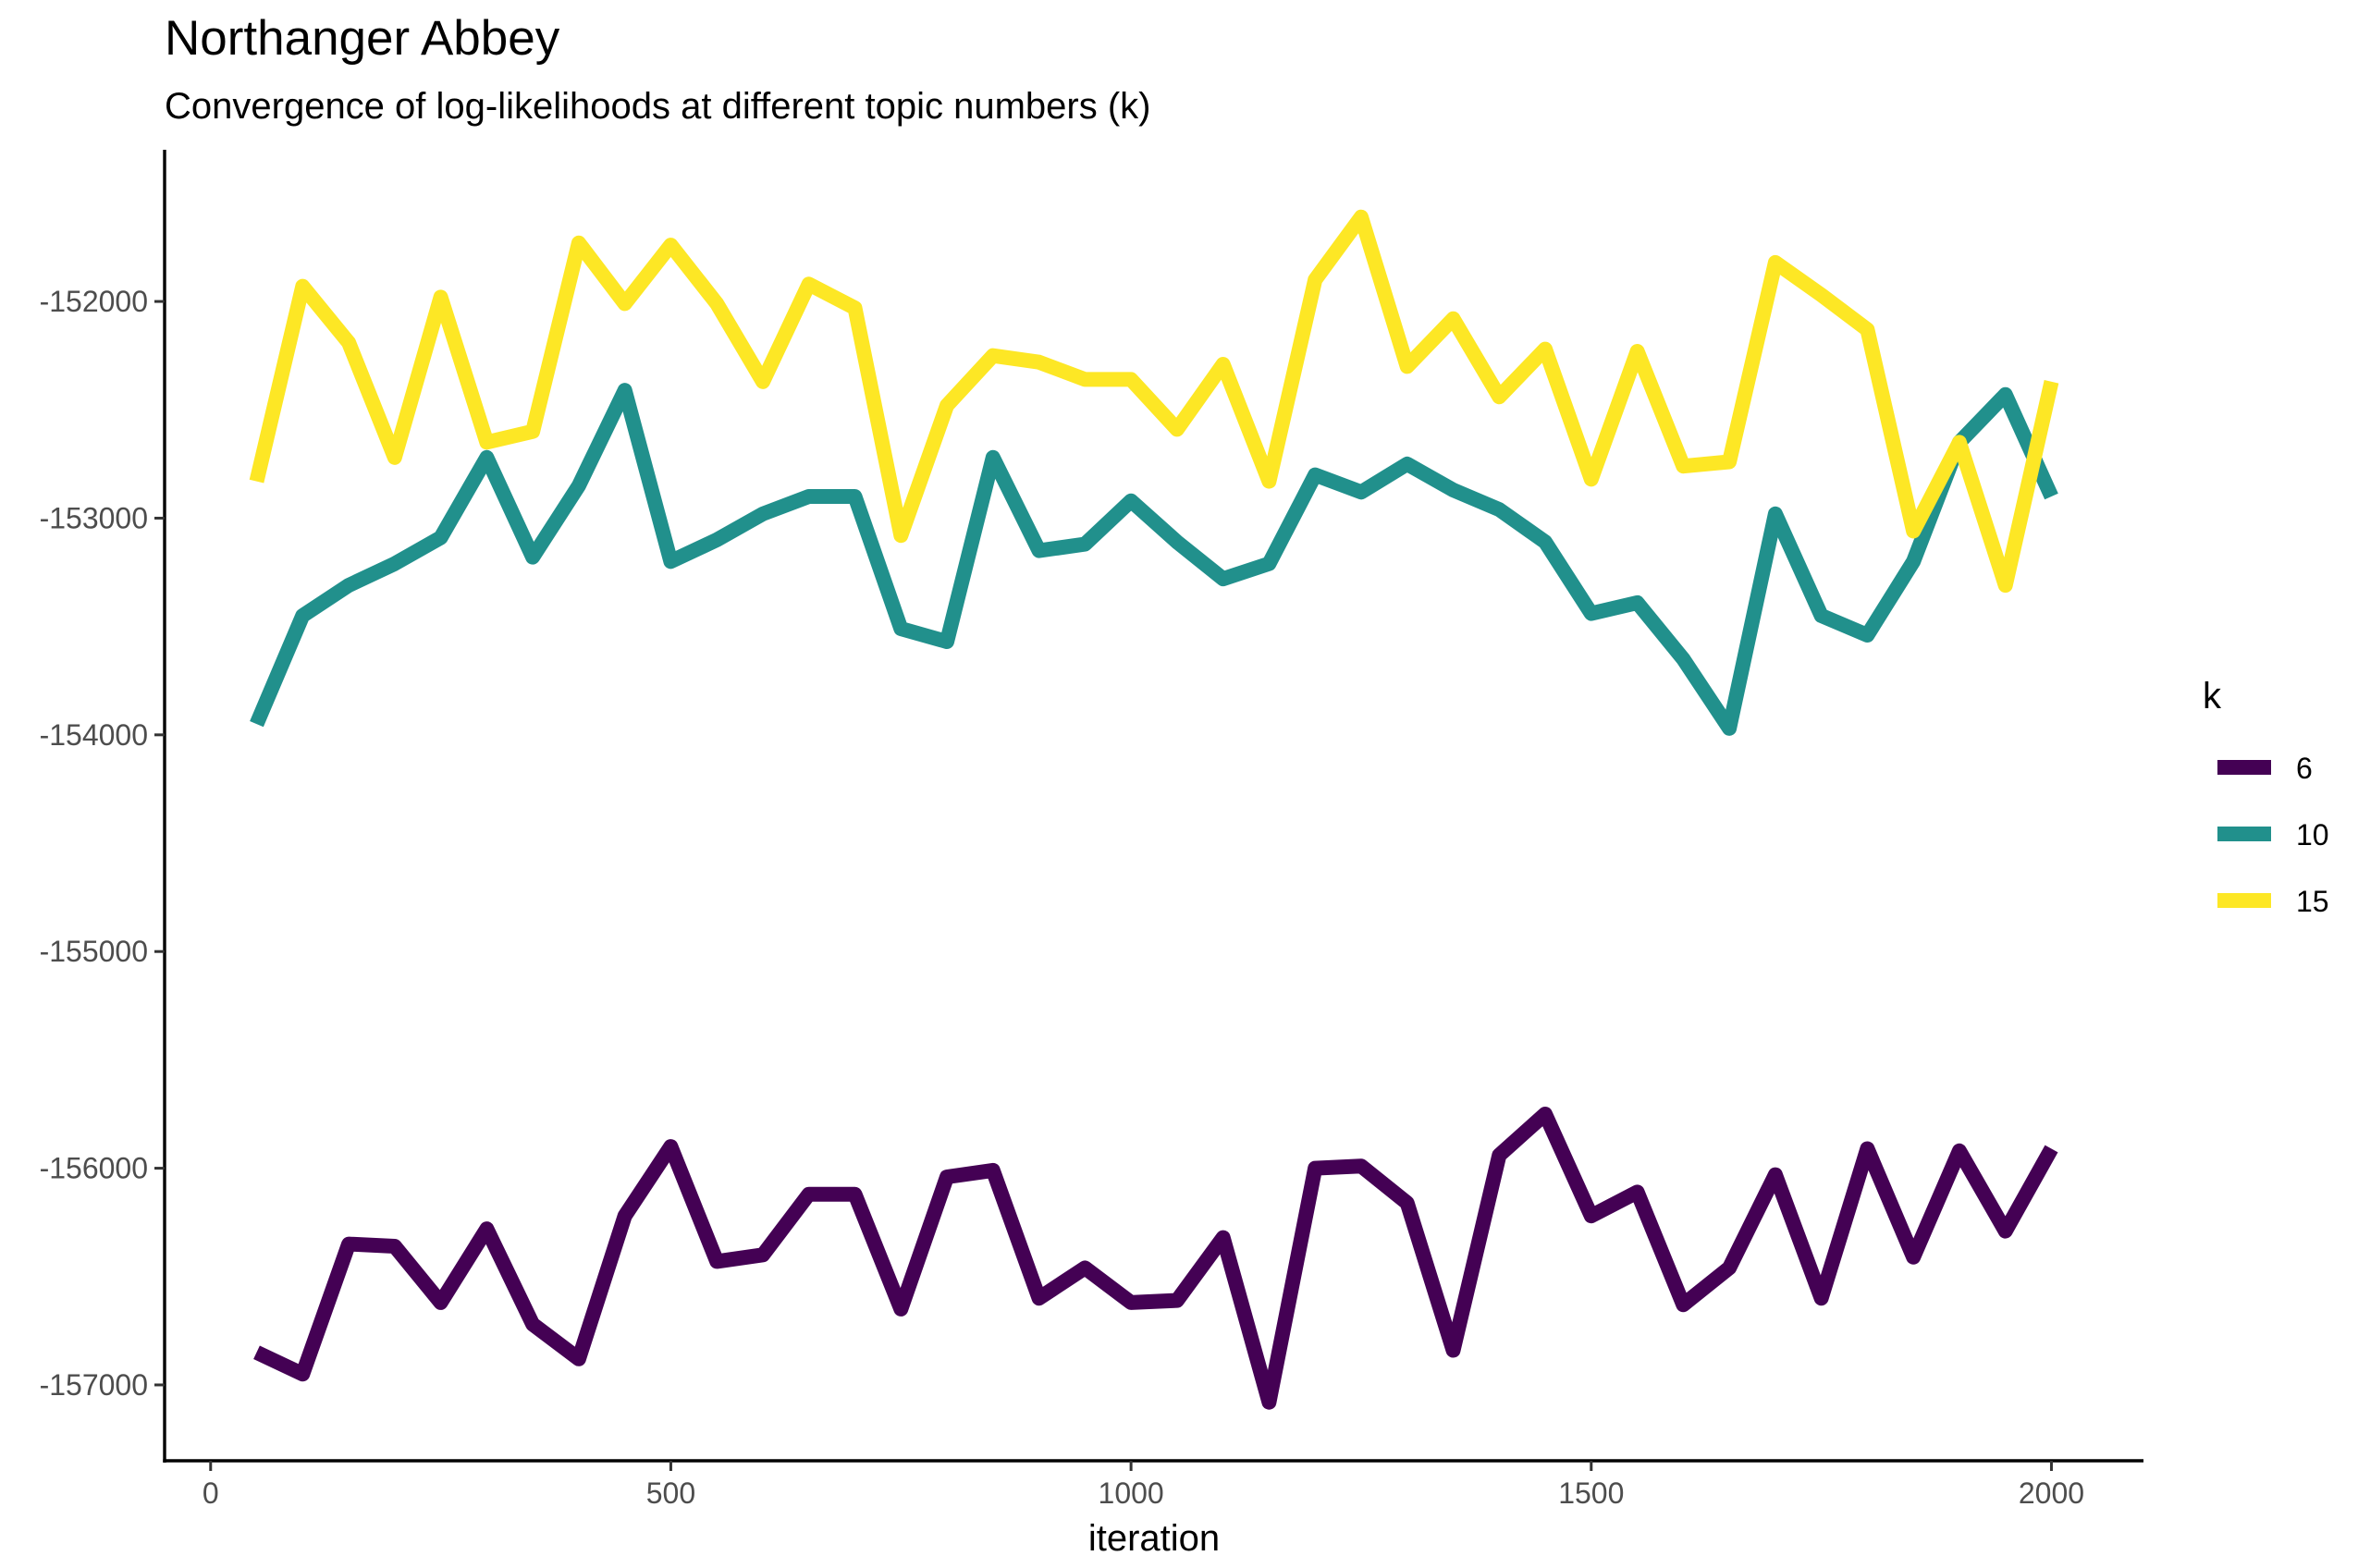 This screenshot has height=1568, width=2358. What do you see at coordinates (2051, 1493) in the screenshot?
I see `x-tick-label: 2000` at bounding box center [2051, 1493].